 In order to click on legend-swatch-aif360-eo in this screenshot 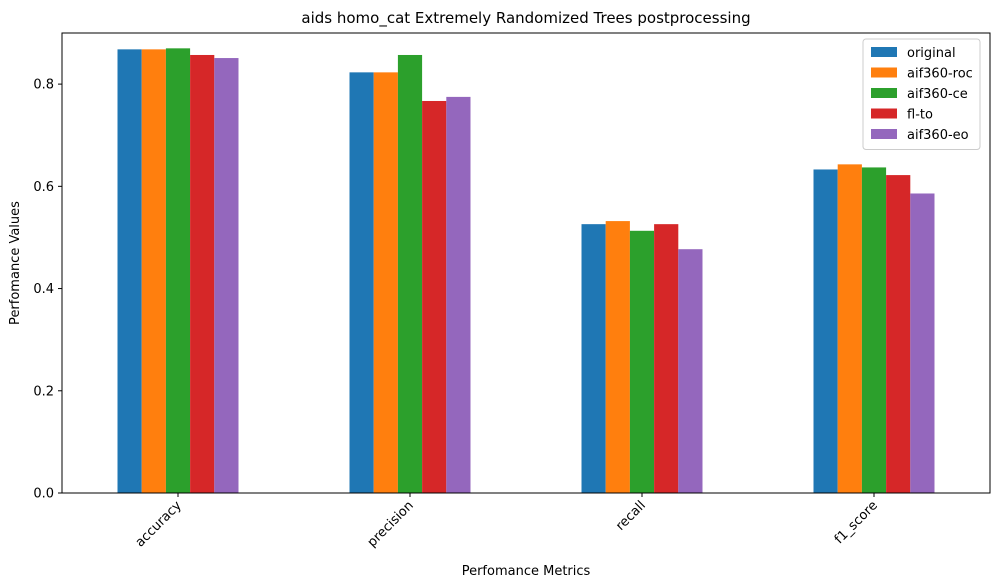, I will do `click(884, 134)`.